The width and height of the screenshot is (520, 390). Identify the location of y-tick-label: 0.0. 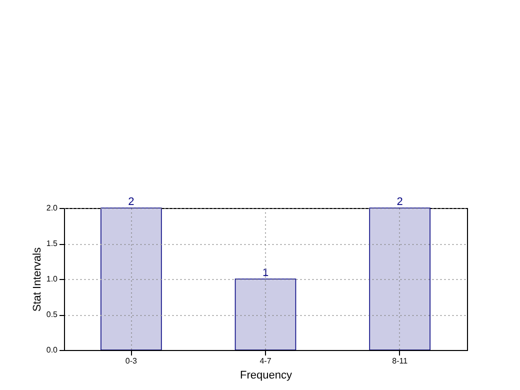
(52, 350).